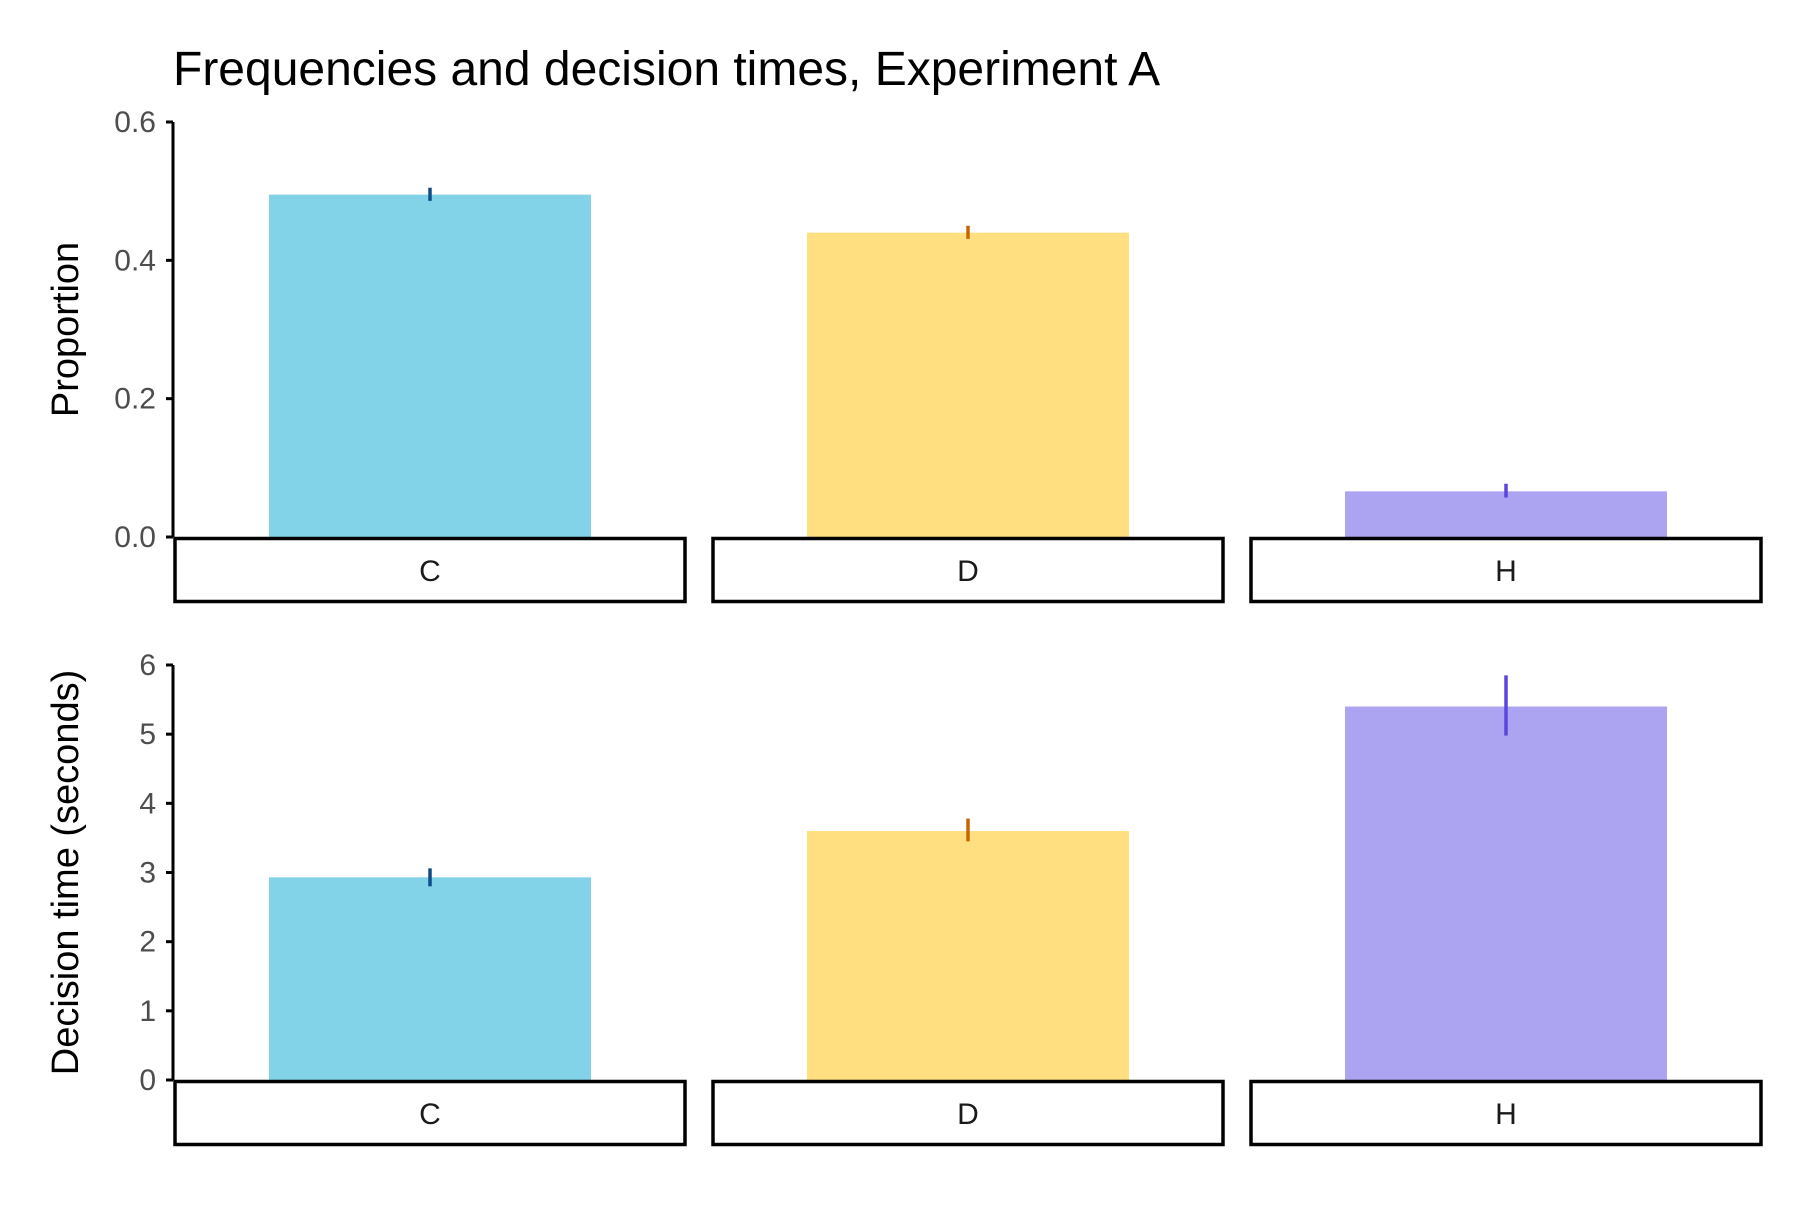  Describe the element at coordinates (430, 365) in the screenshot. I see `bar-1-C` at that location.